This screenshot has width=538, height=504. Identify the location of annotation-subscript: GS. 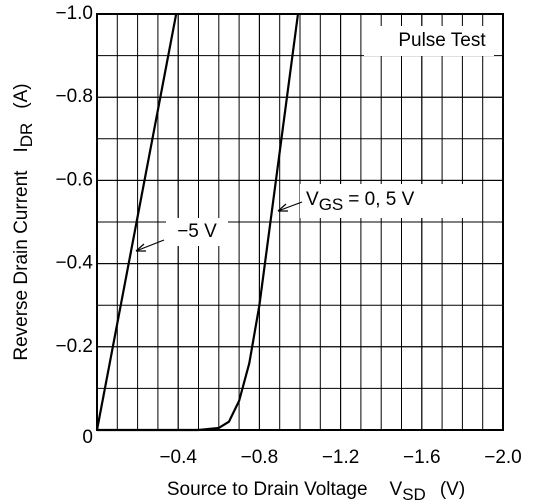
(331, 204).